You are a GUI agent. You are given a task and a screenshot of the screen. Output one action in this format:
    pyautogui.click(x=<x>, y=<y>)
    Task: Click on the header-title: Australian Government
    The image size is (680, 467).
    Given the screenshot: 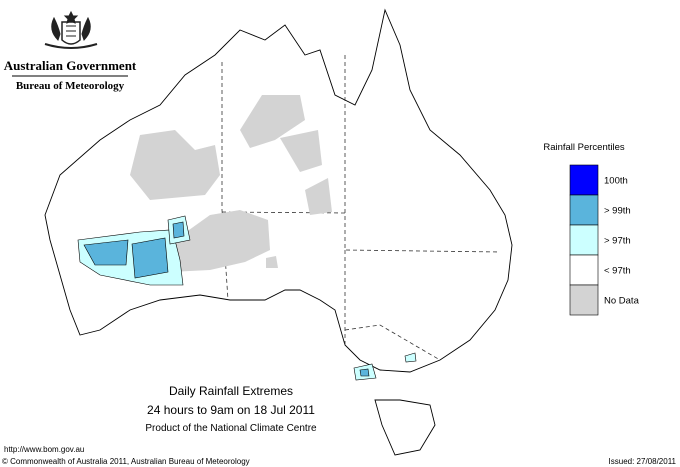 What is the action you would take?
    pyautogui.click(x=70, y=65)
    